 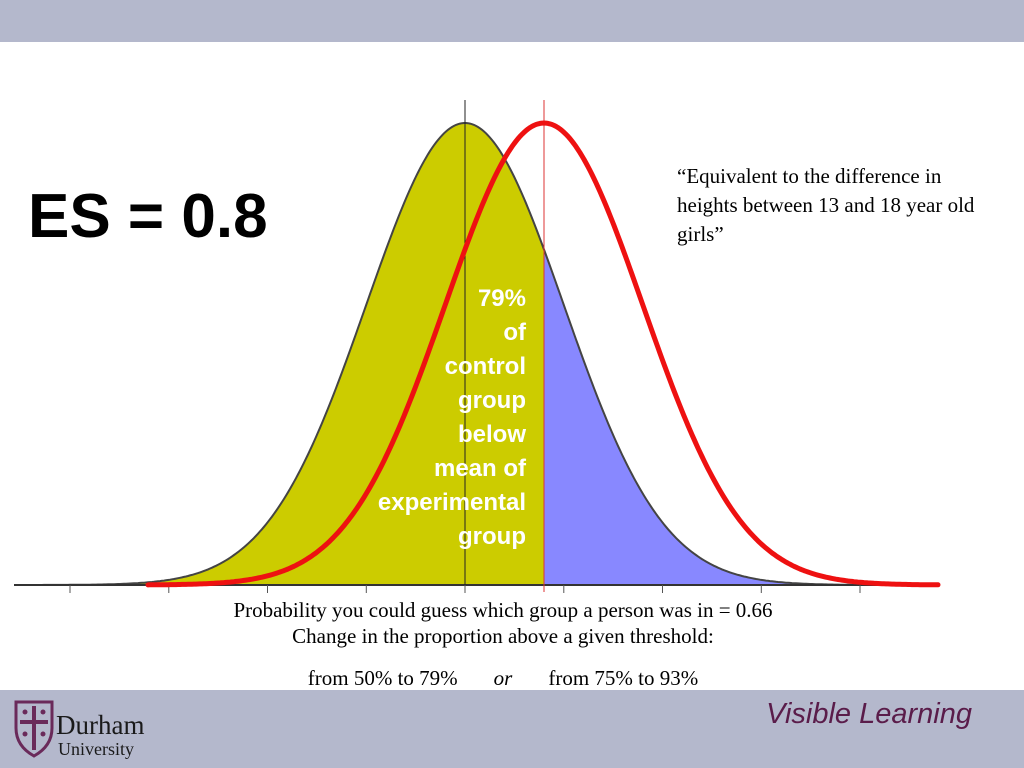 I want to click on university-name: Durham, so click(x=100, y=725).